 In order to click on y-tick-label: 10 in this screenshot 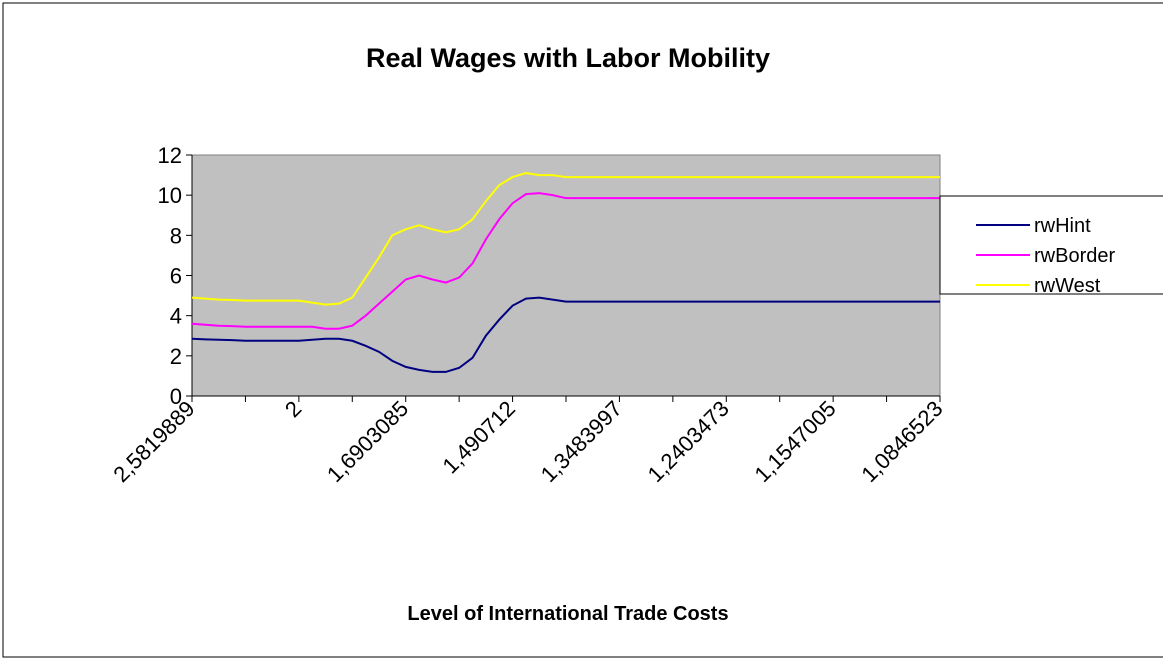, I will do `click(170, 195)`.